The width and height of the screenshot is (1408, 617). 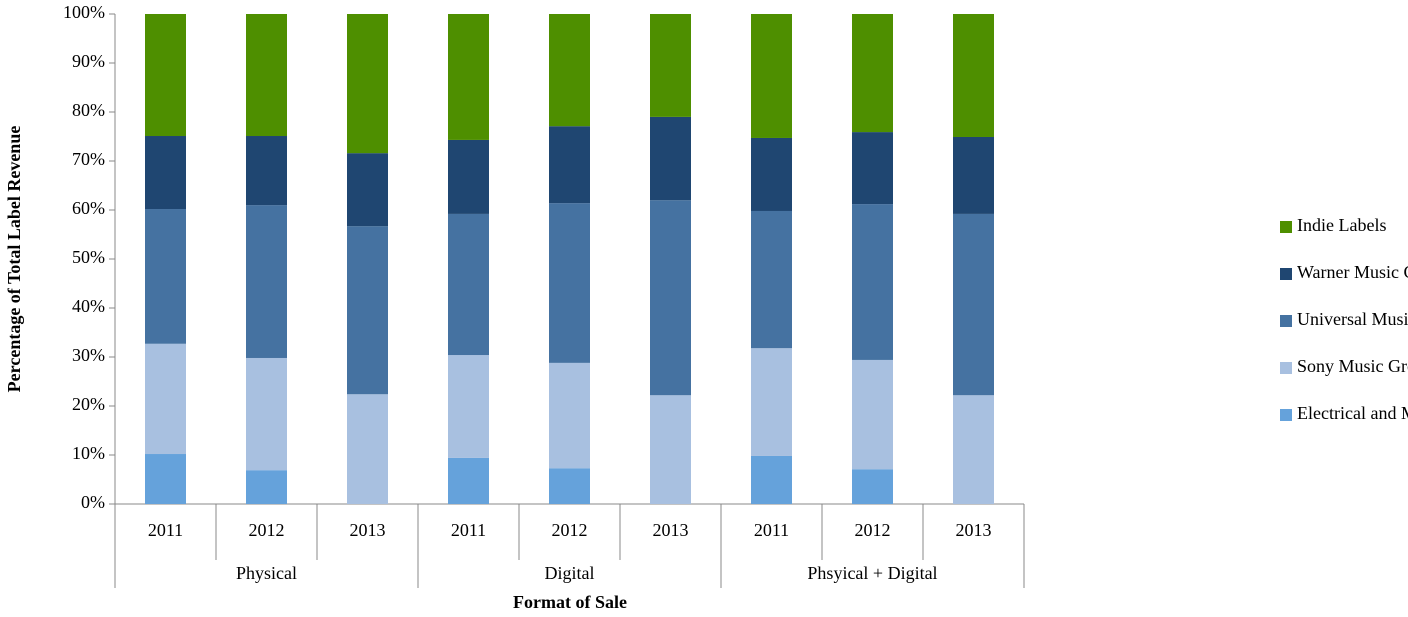 I want to click on group-label: Digital, so click(x=570, y=573).